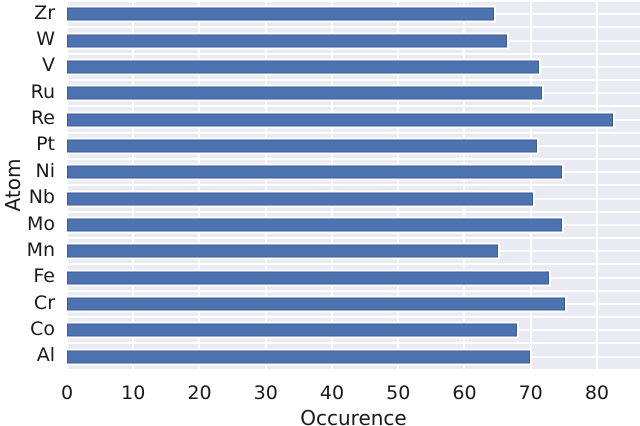 This screenshot has width=640, height=426. Describe the element at coordinates (350, 397) in the screenshot. I see `x-axis: Occurence 0 10 20 30 40 50 60 70 80` at that location.